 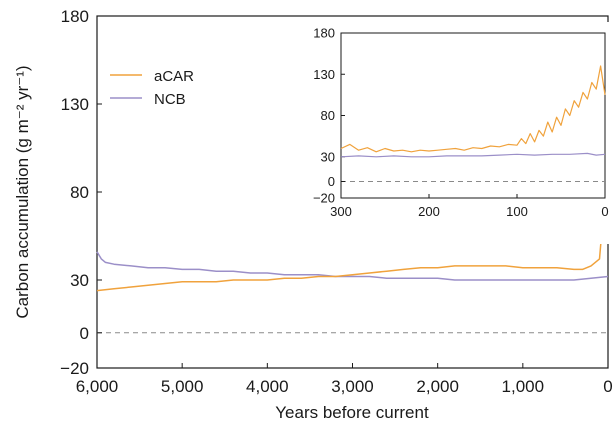 I want to click on y-tick-label: 180, so click(x=75, y=16).